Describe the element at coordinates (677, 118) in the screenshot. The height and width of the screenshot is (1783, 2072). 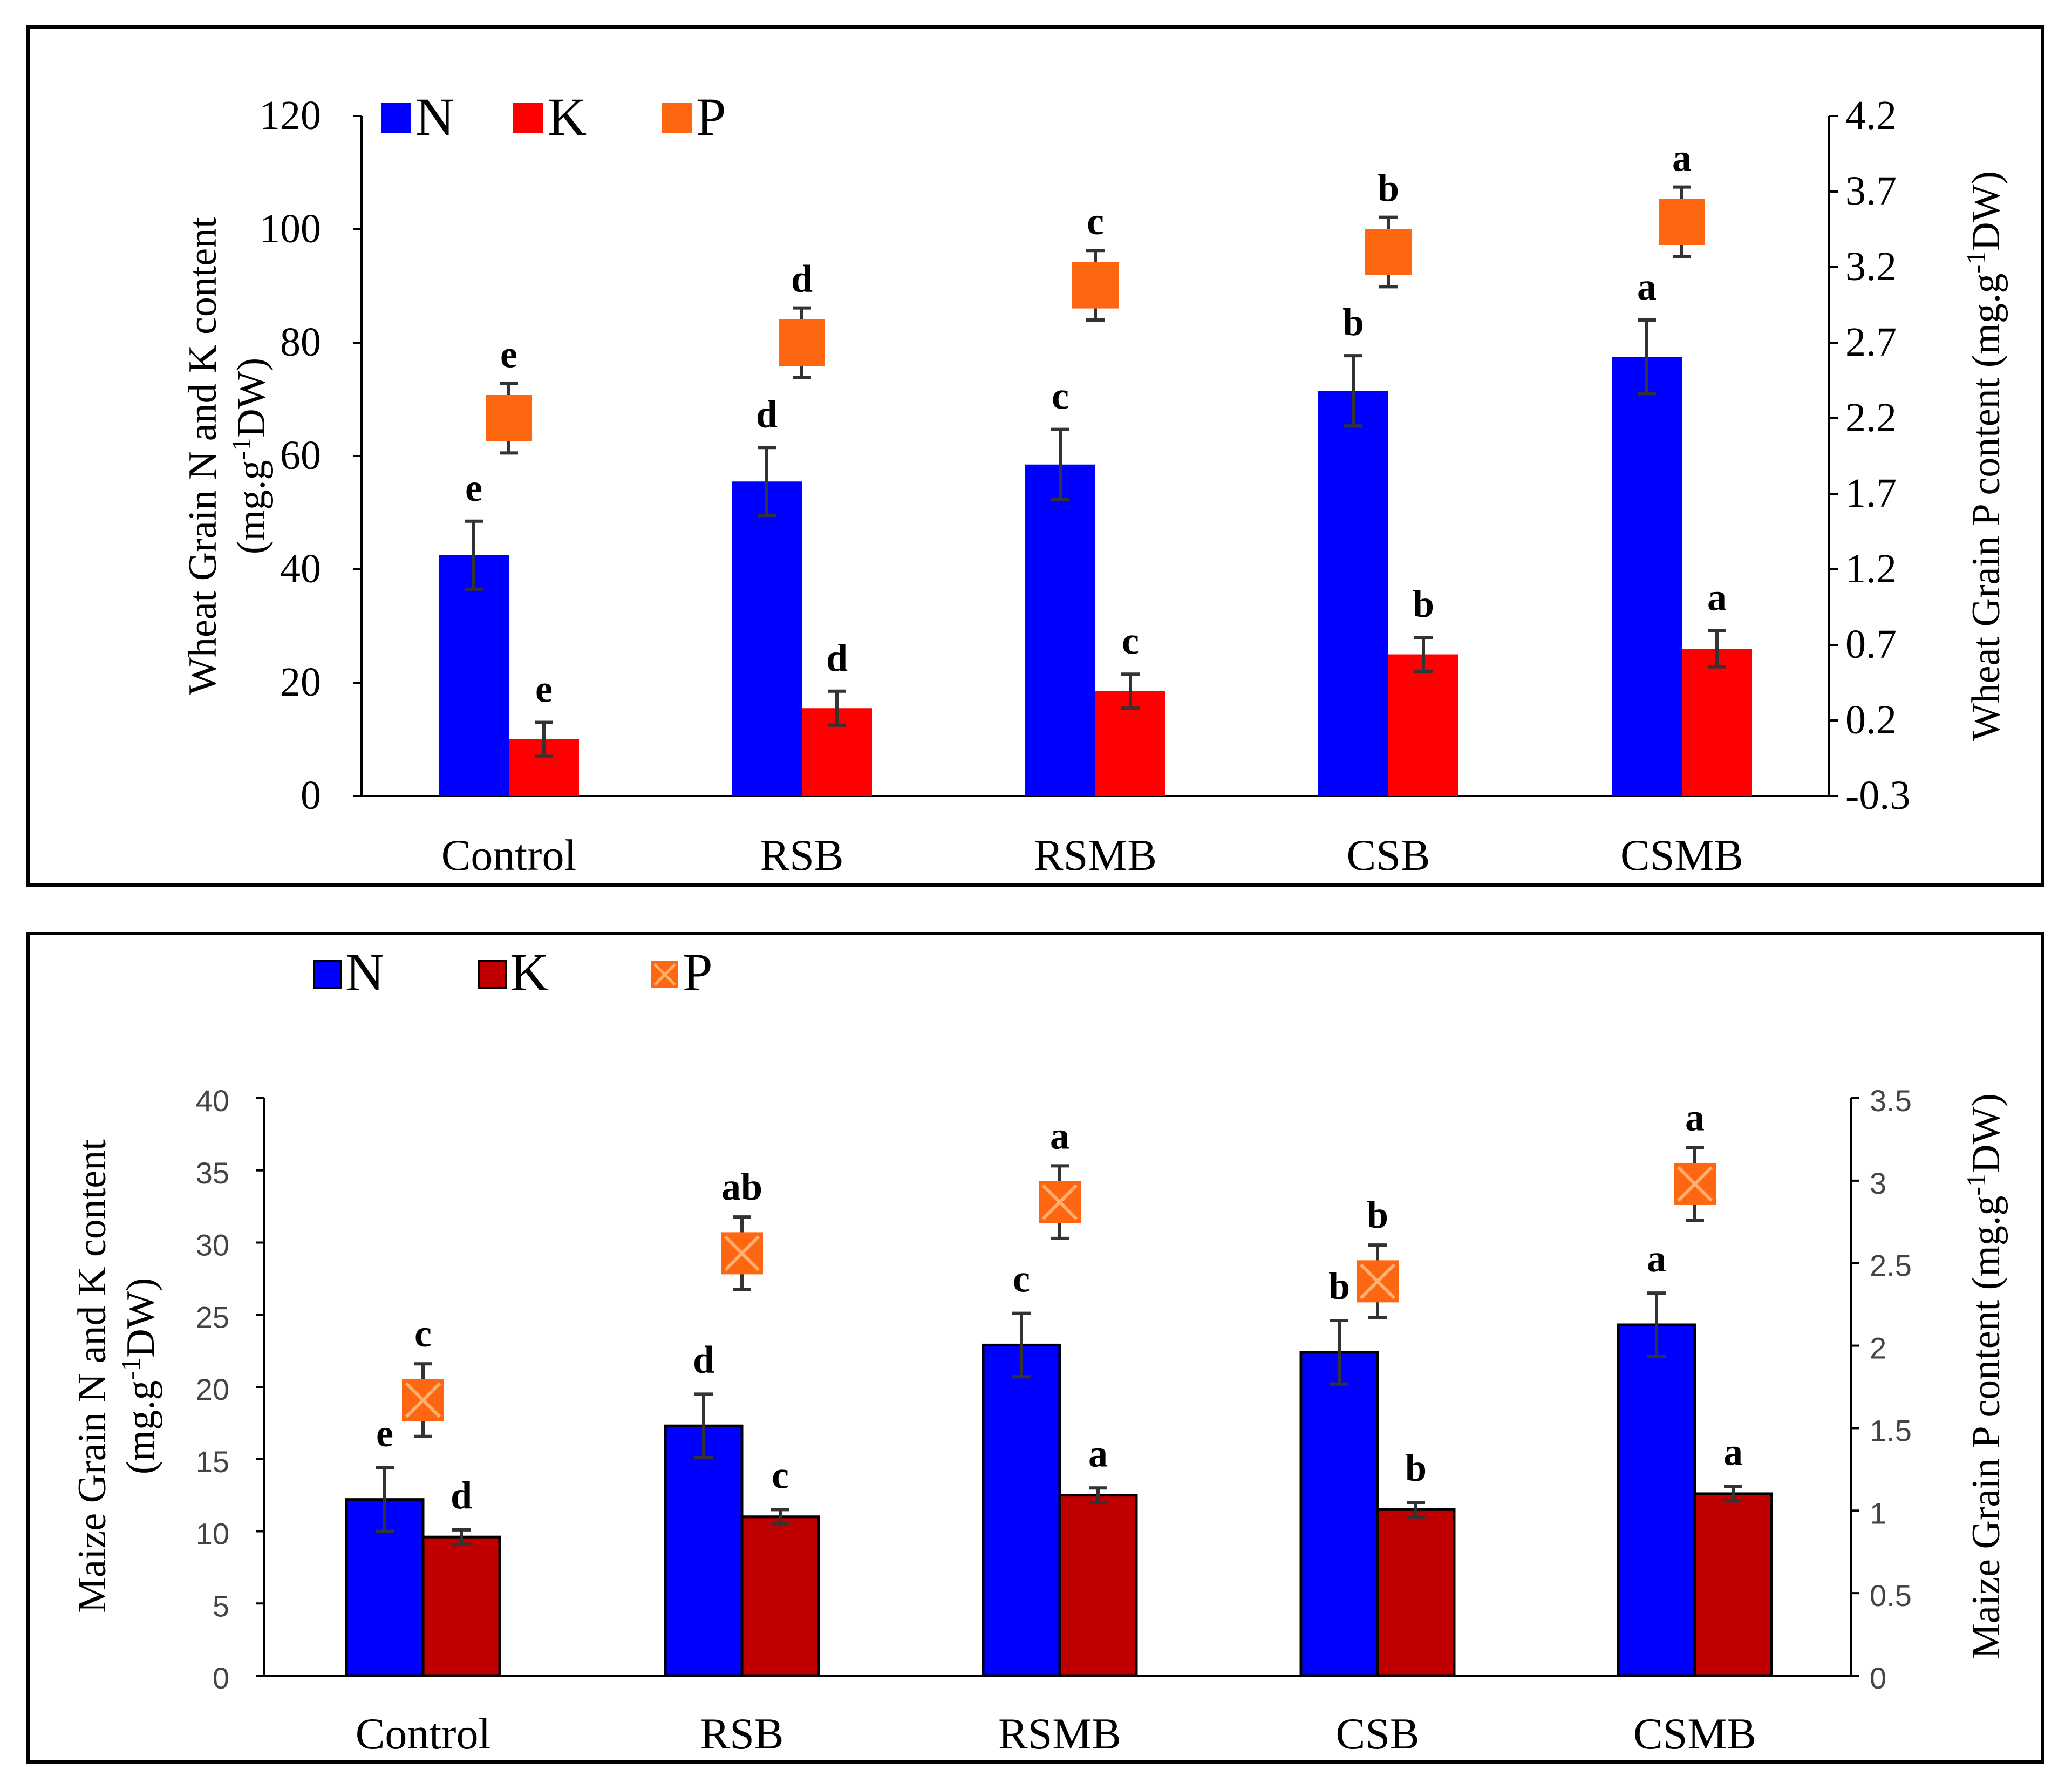
I see `wheat-legend-swatch-p` at that location.